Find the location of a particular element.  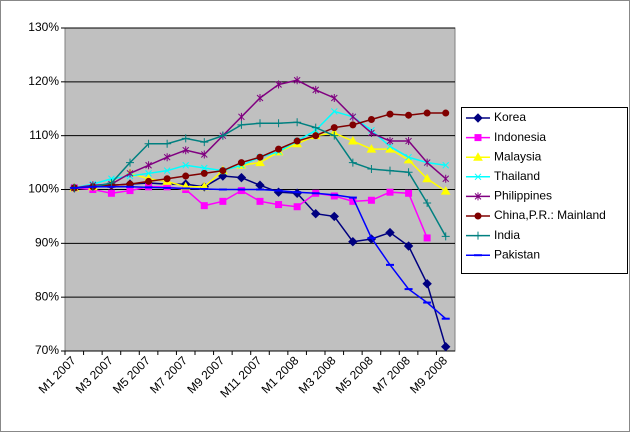

legend-box is located at coordinates (544, 190).